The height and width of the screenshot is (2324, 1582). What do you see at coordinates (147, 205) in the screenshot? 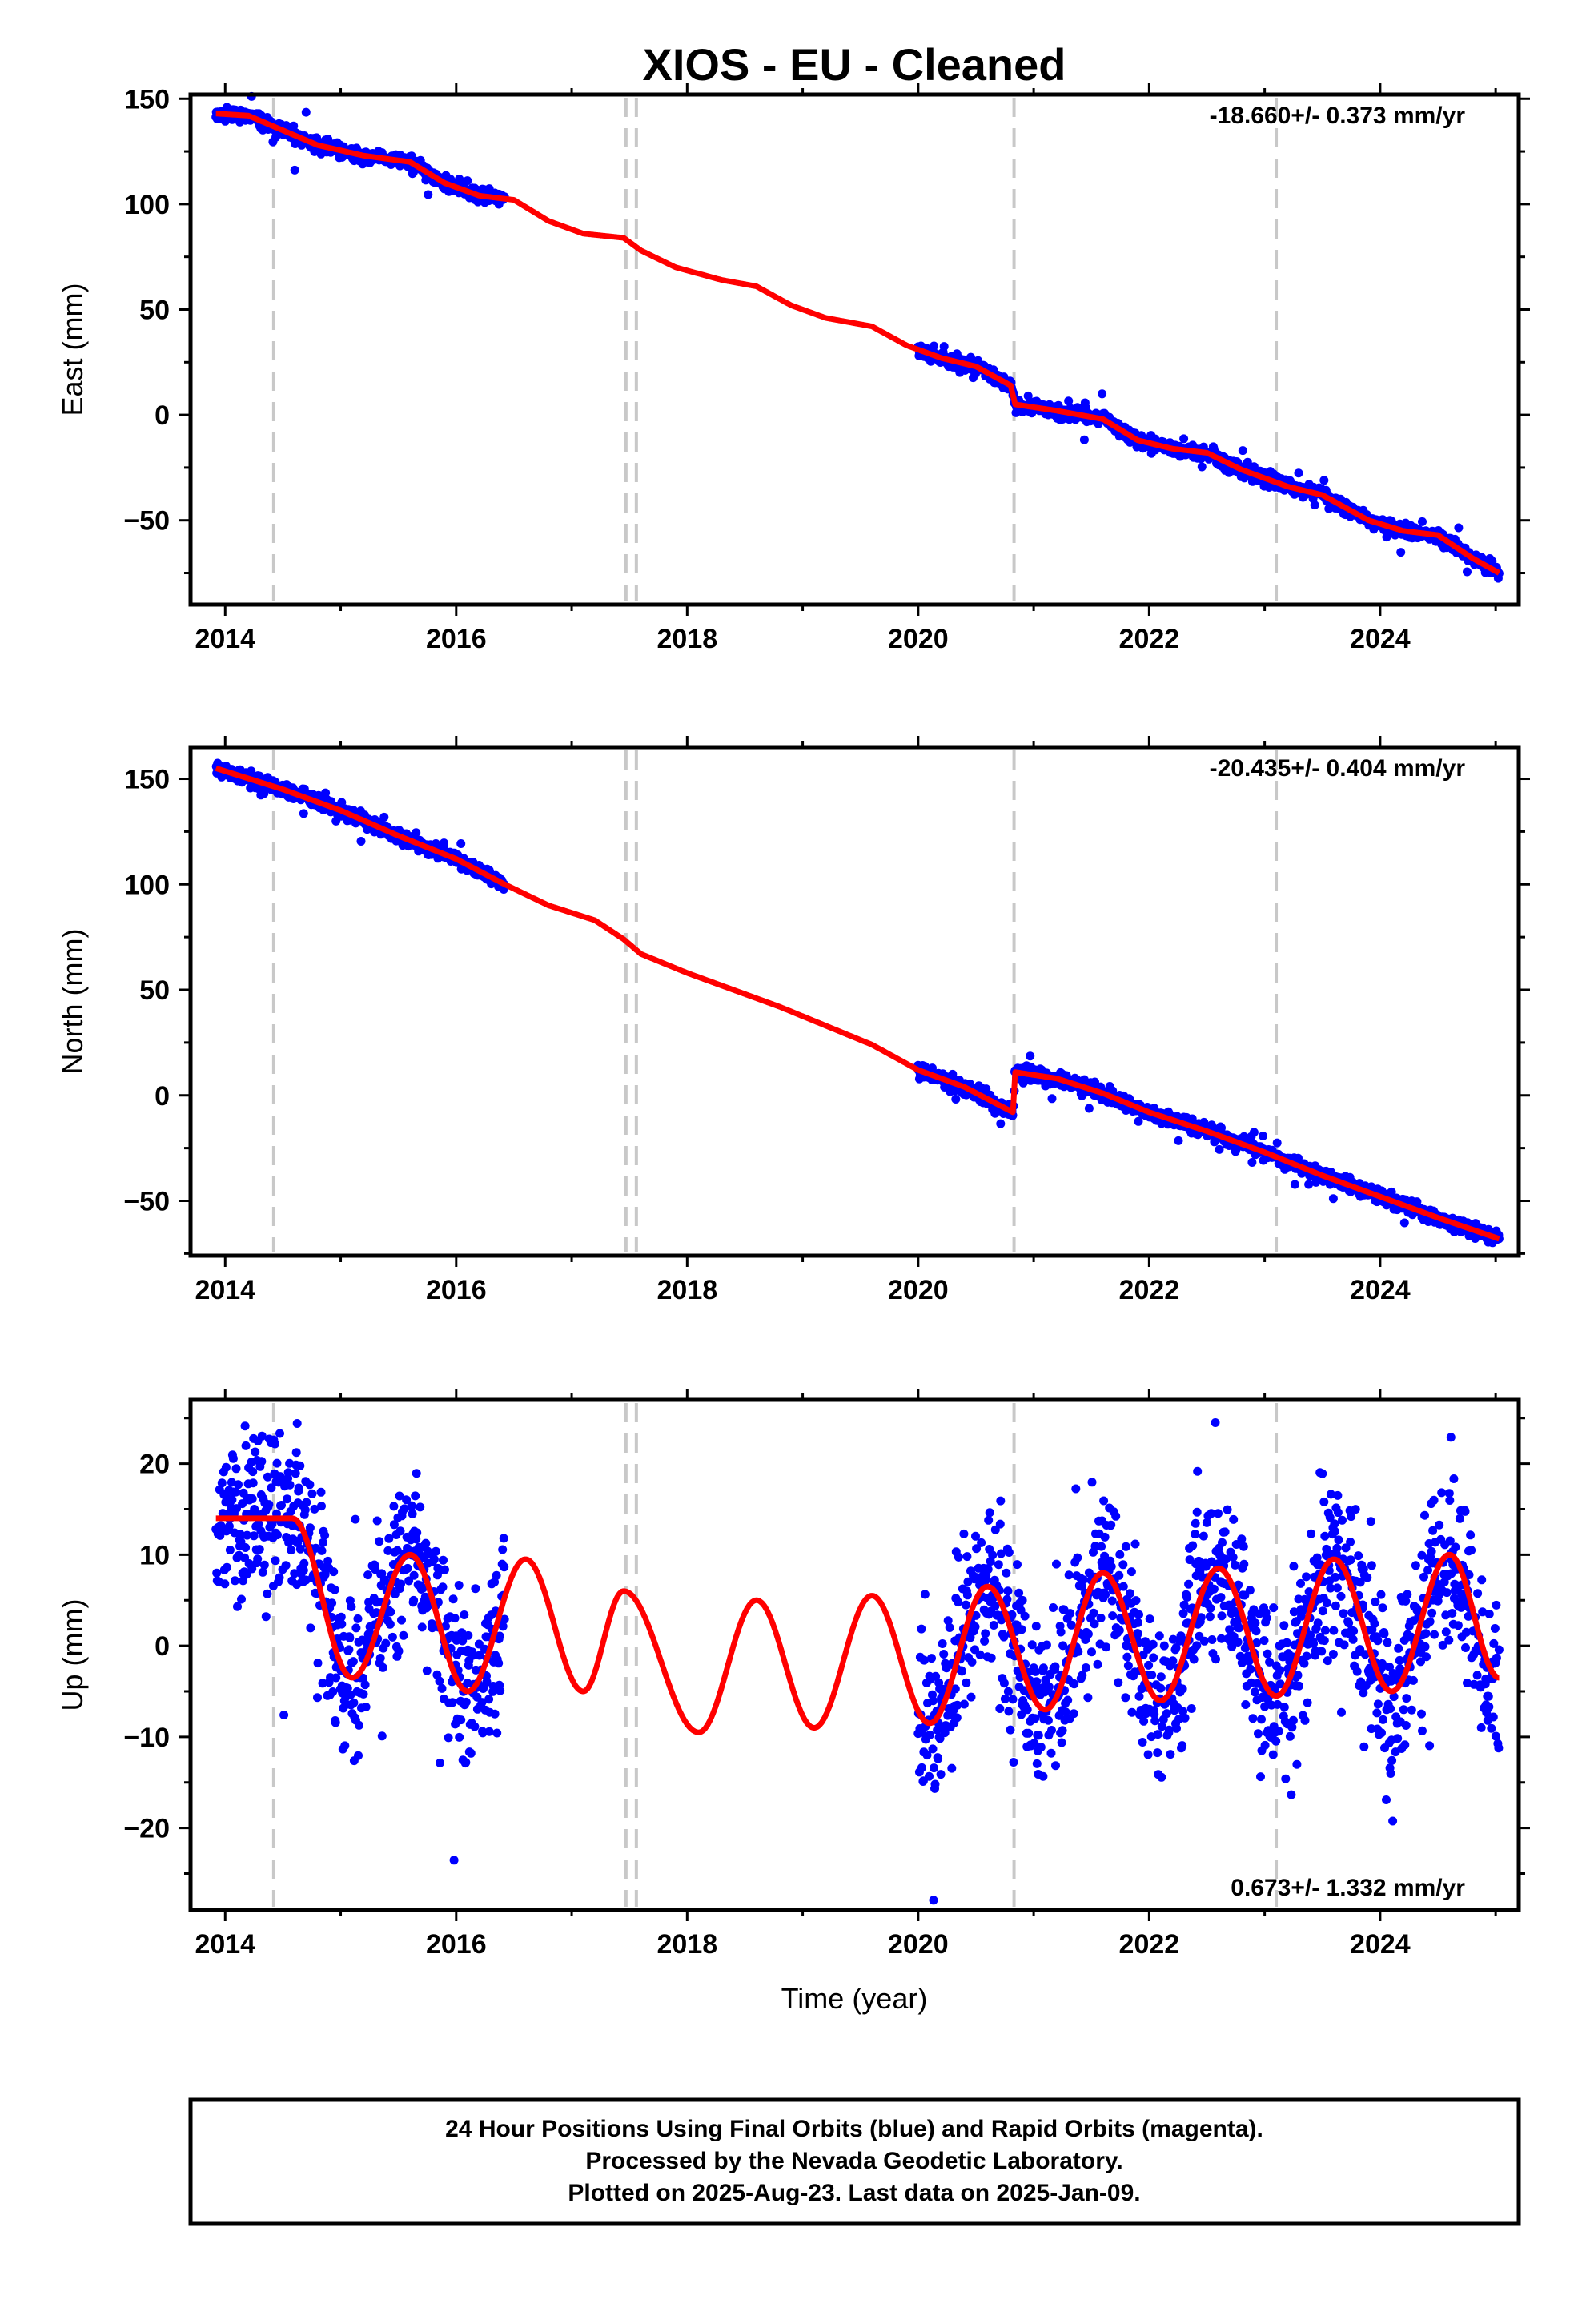
I see `y-tick-label: 100` at bounding box center [147, 205].